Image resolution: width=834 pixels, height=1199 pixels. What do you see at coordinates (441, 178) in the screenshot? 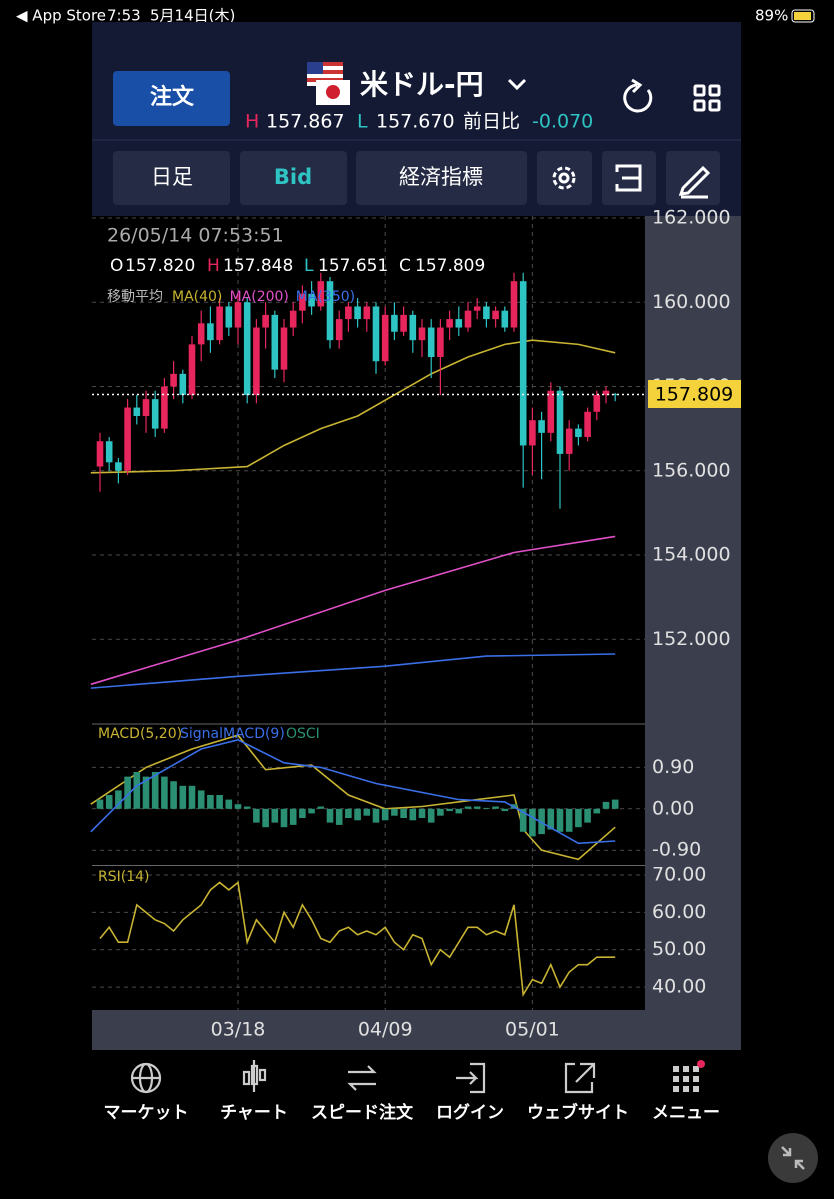
I see `indicators-button` at bounding box center [441, 178].